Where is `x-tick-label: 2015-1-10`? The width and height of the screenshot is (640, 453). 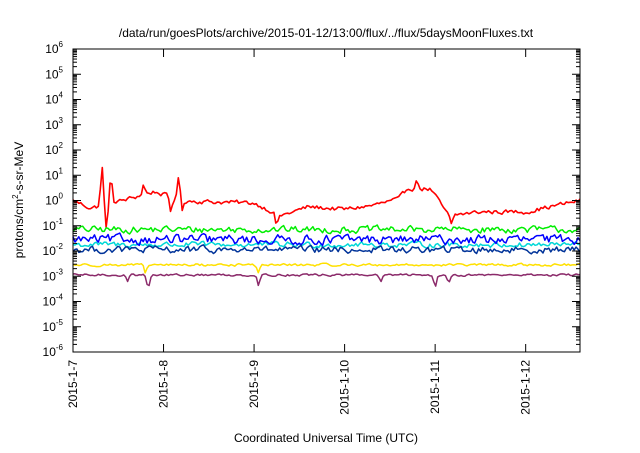 x-tick-label: 2015-1-10 is located at coordinates (345, 387).